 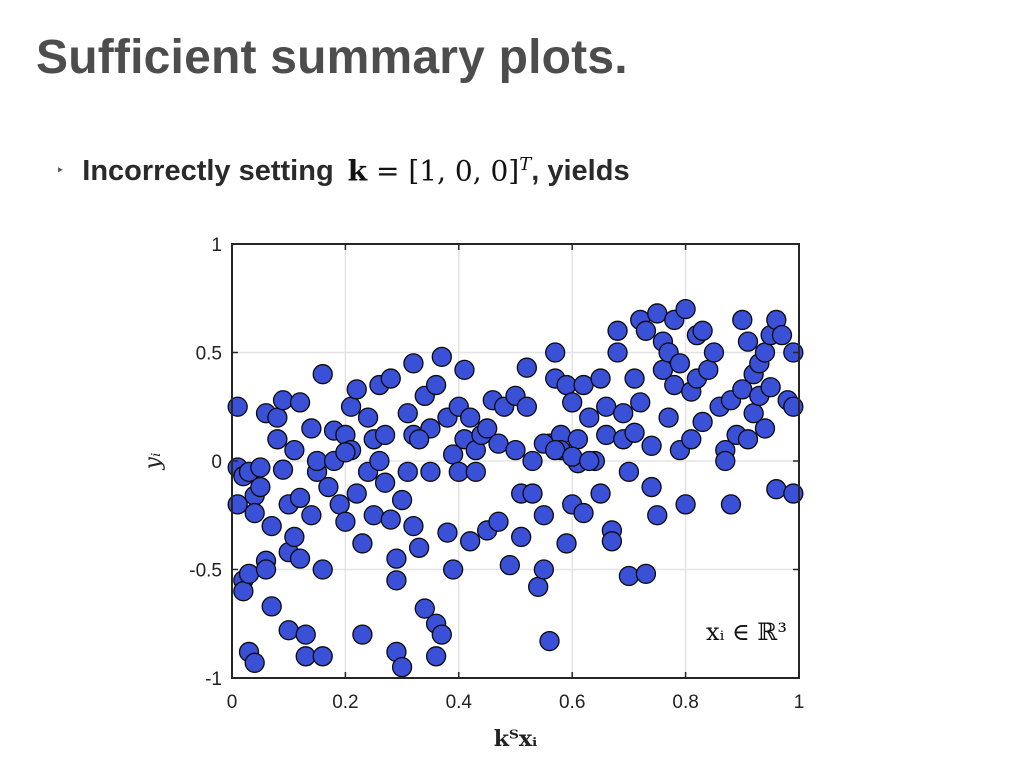 I want to click on x-tick-label: 0.4, so click(x=459, y=702).